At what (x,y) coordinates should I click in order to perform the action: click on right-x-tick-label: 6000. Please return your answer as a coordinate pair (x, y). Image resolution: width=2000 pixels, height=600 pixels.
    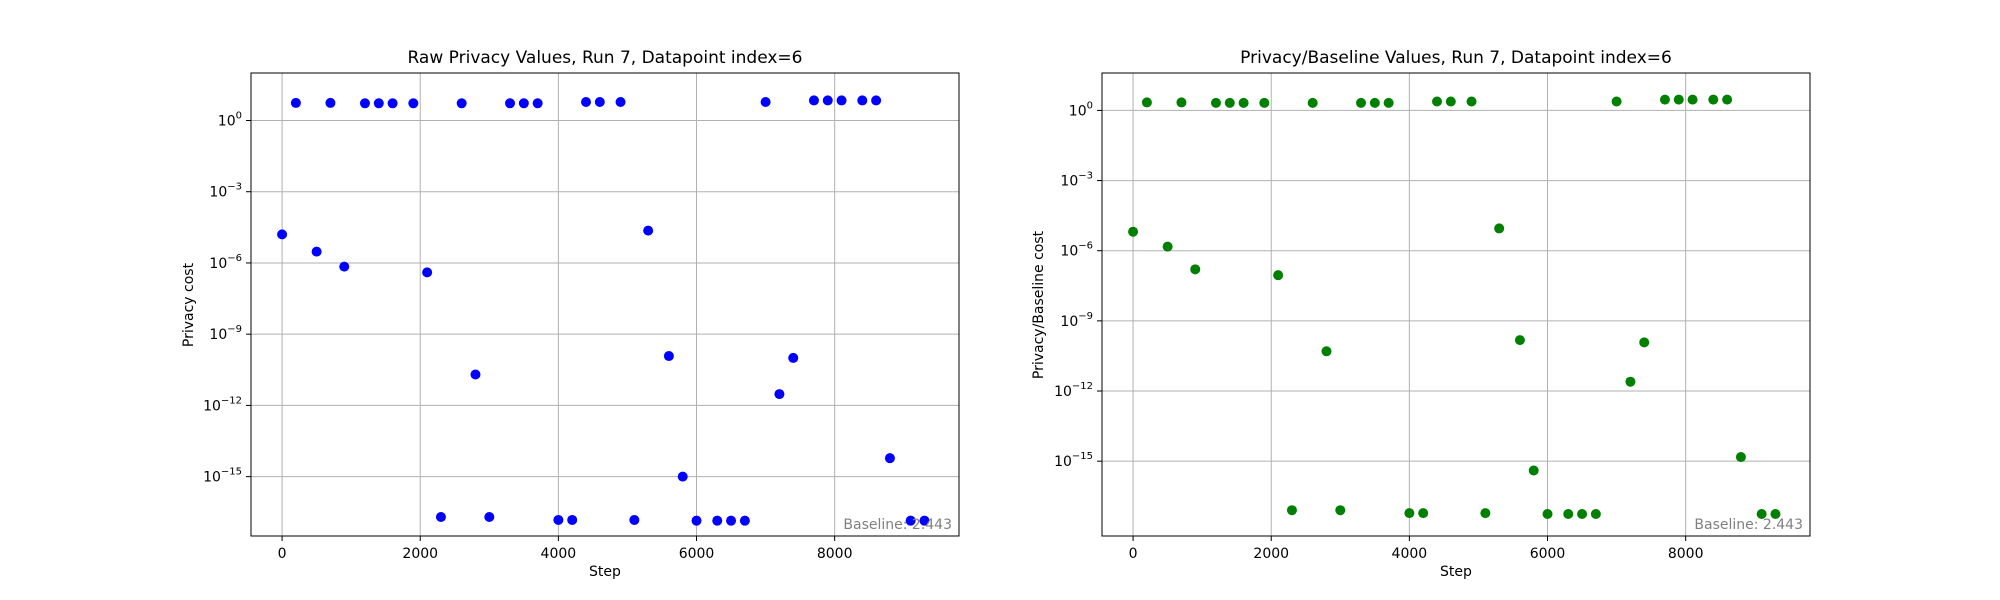
    Looking at the image, I should click on (1548, 554).